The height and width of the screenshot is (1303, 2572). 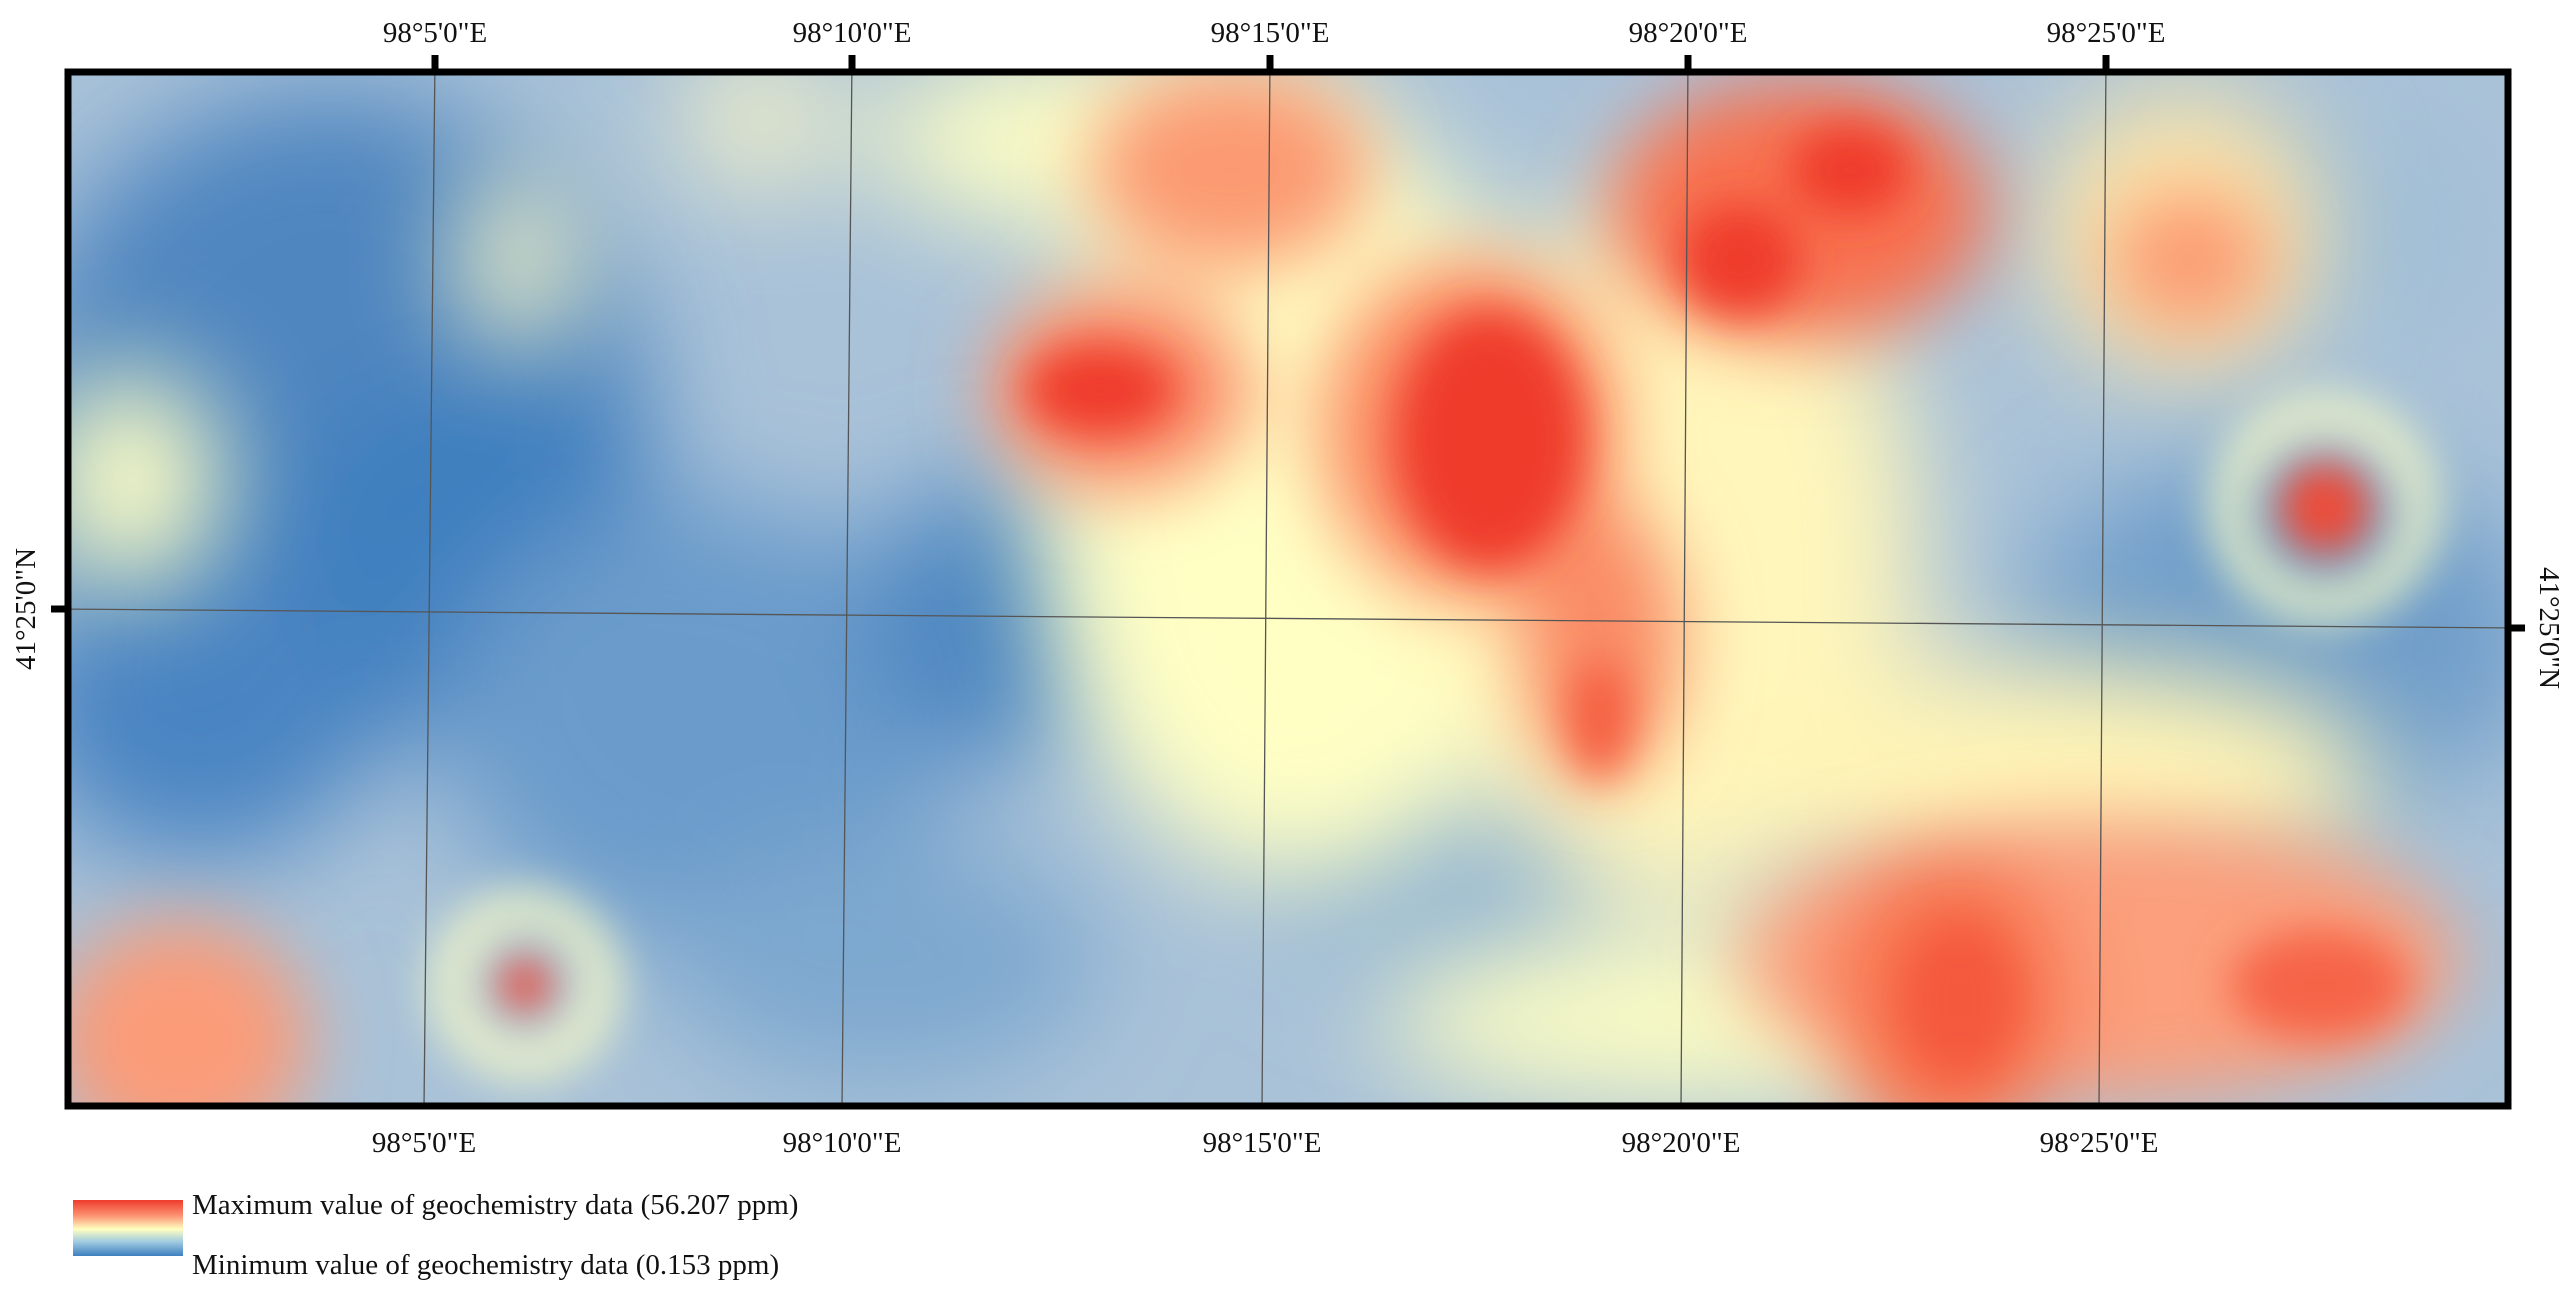 I want to click on lon-label-bottom: 98°5'0"E, so click(x=424, y=1143).